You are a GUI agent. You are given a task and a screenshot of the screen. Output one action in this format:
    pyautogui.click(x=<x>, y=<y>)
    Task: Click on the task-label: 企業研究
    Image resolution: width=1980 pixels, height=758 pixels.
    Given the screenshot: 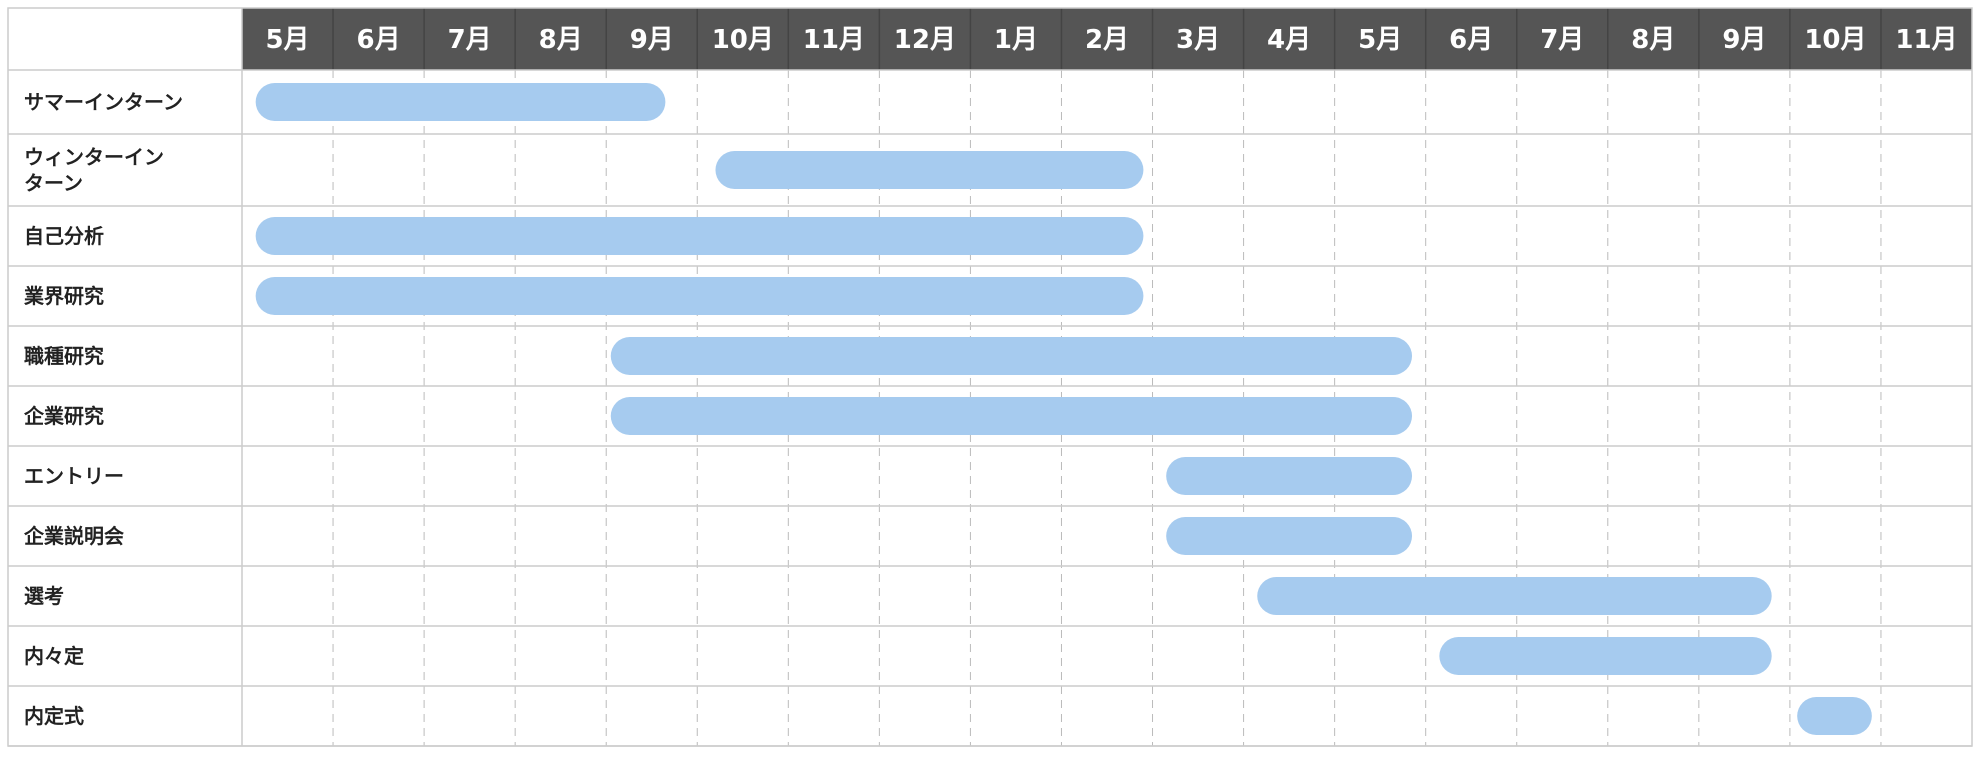 What is the action you would take?
    pyautogui.click(x=63, y=416)
    